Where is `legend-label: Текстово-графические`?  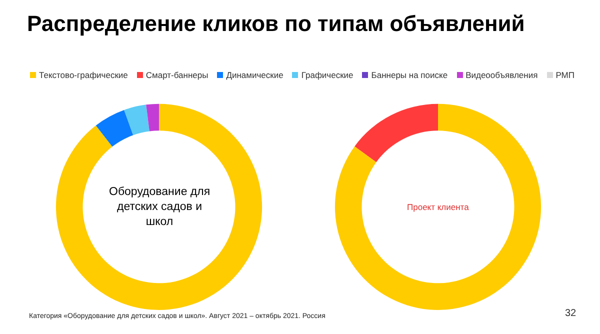 legend-label: Текстово-графические is located at coordinates (83, 75).